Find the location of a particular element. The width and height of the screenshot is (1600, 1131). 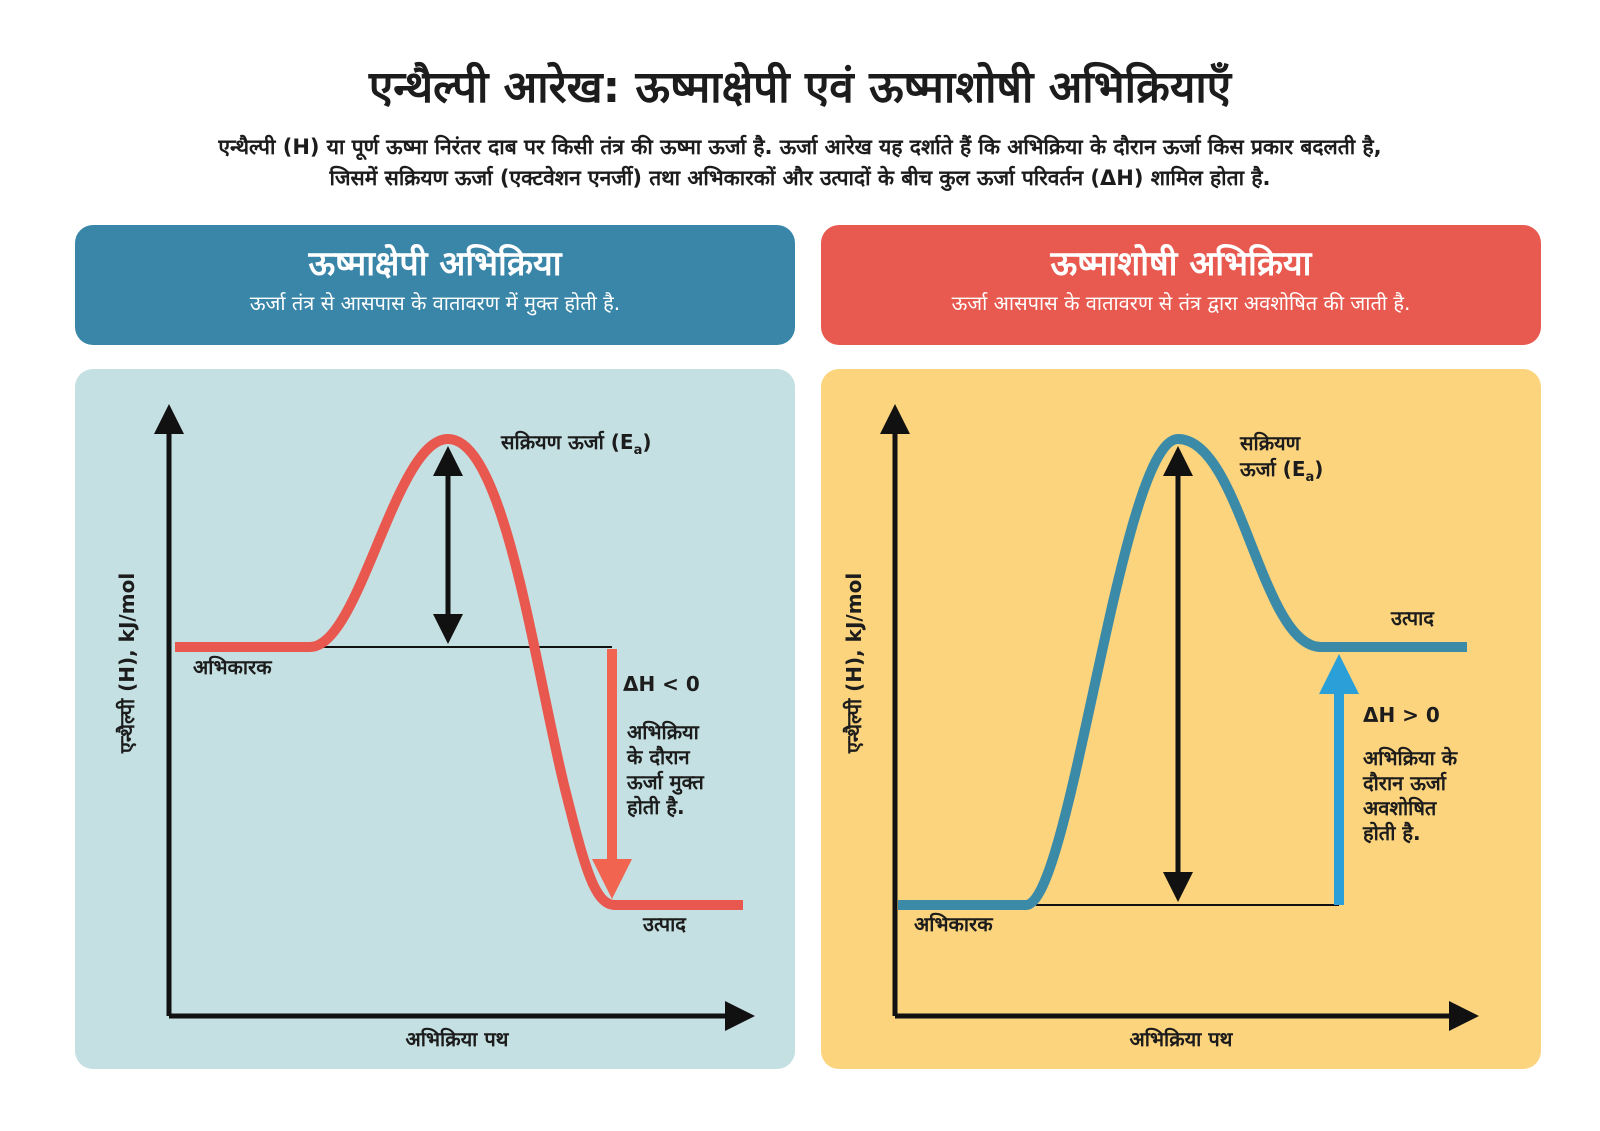

activation-label: ऊर्जा (Ea) is located at coordinates (1281, 471).